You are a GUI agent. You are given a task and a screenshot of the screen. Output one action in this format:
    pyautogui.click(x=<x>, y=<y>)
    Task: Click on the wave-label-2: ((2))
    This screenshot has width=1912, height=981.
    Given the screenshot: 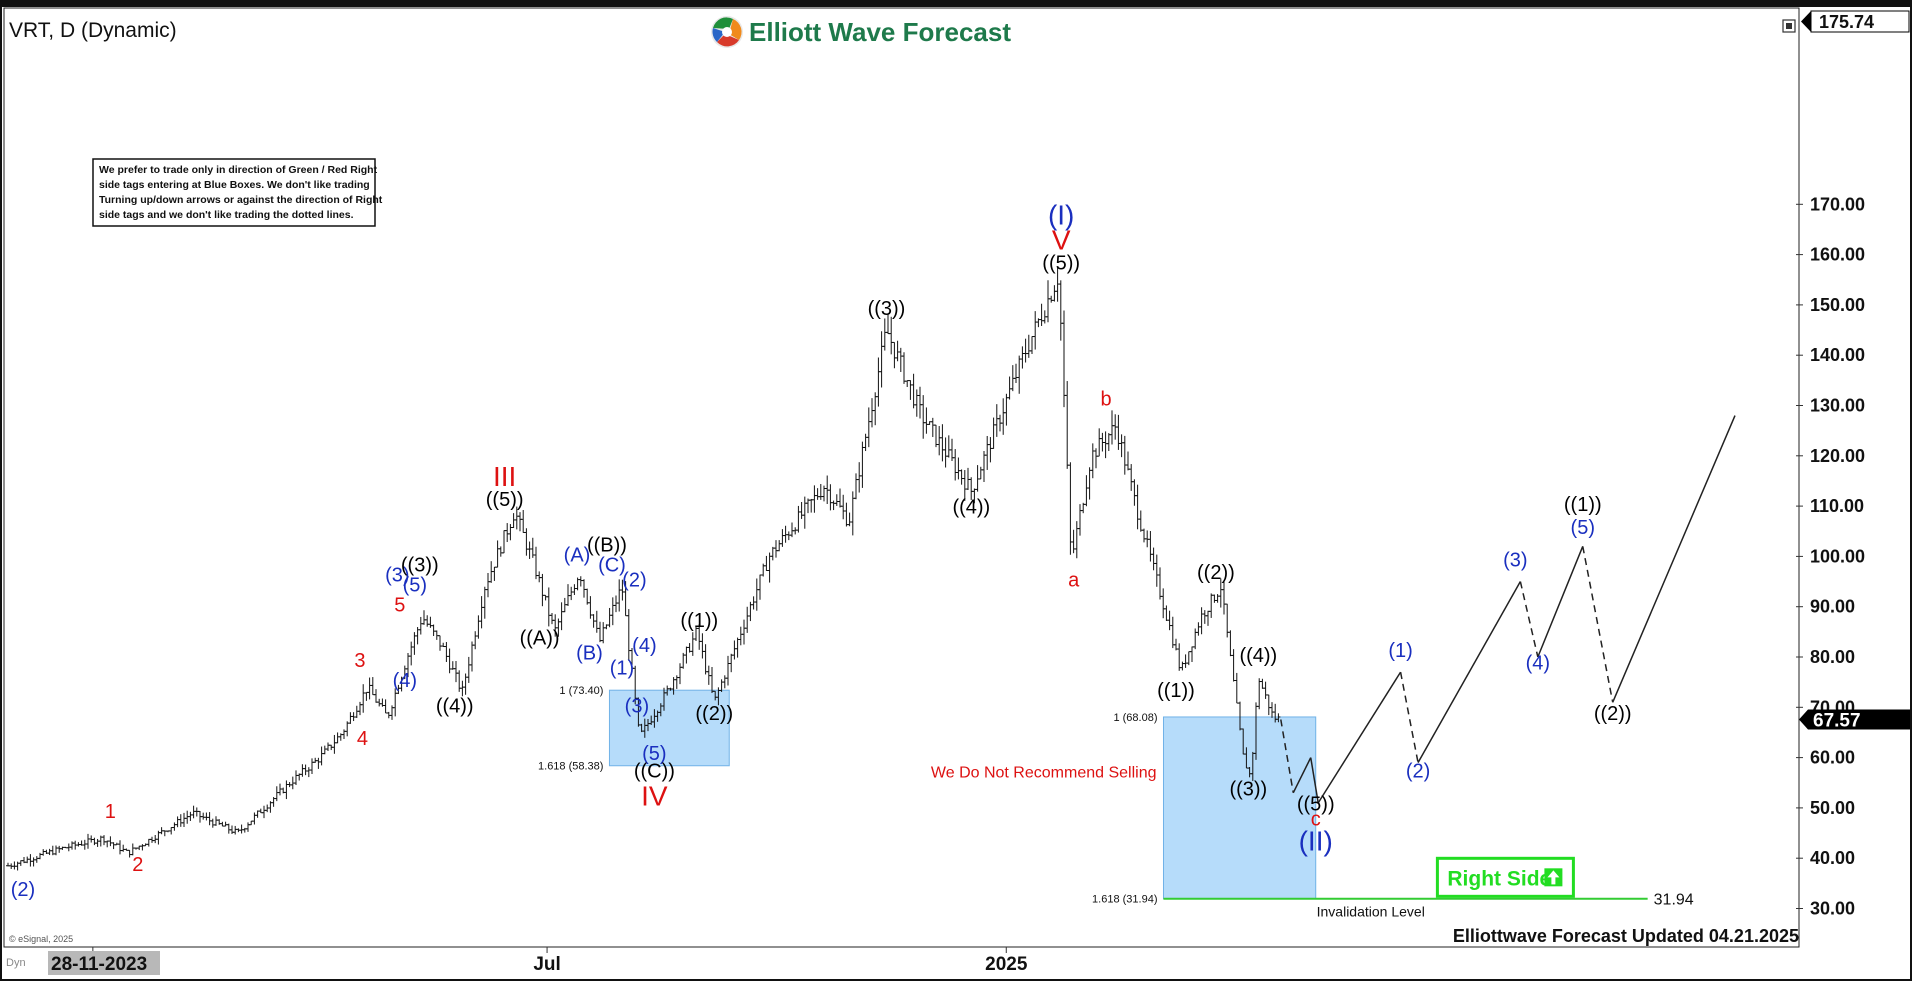 What is the action you would take?
    pyautogui.click(x=1613, y=714)
    